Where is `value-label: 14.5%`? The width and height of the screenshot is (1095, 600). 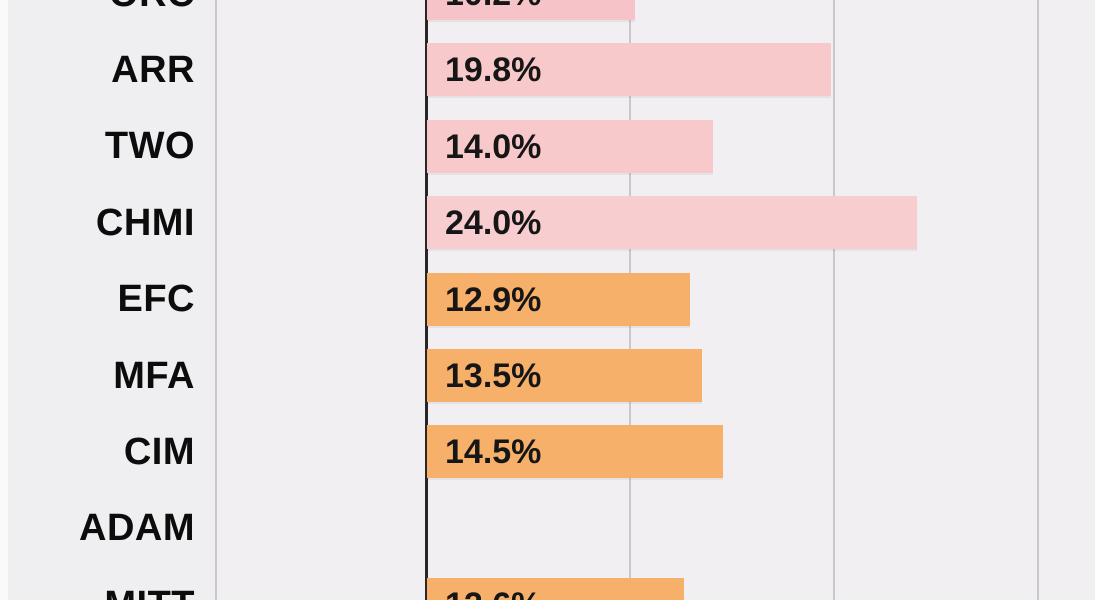
value-label: 14.5% is located at coordinates (493, 451).